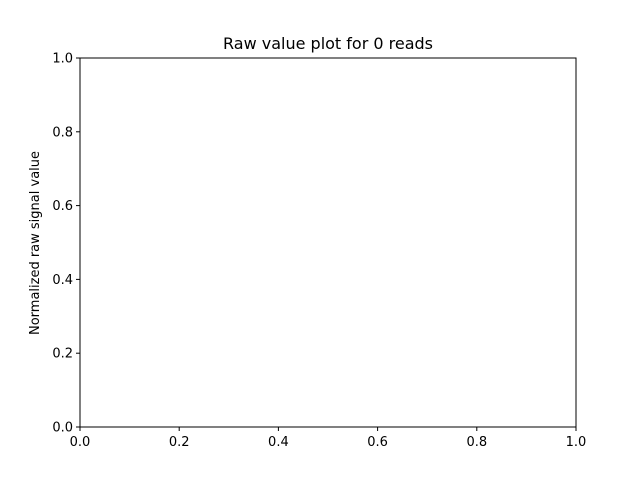 This screenshot has height=480, width=640. Describe the element at coordinates (66, 244) in the screenshot. I see `y-axis-ticks: 0.0 0.2 0.4 0.6 0.8 1.0` at that location.